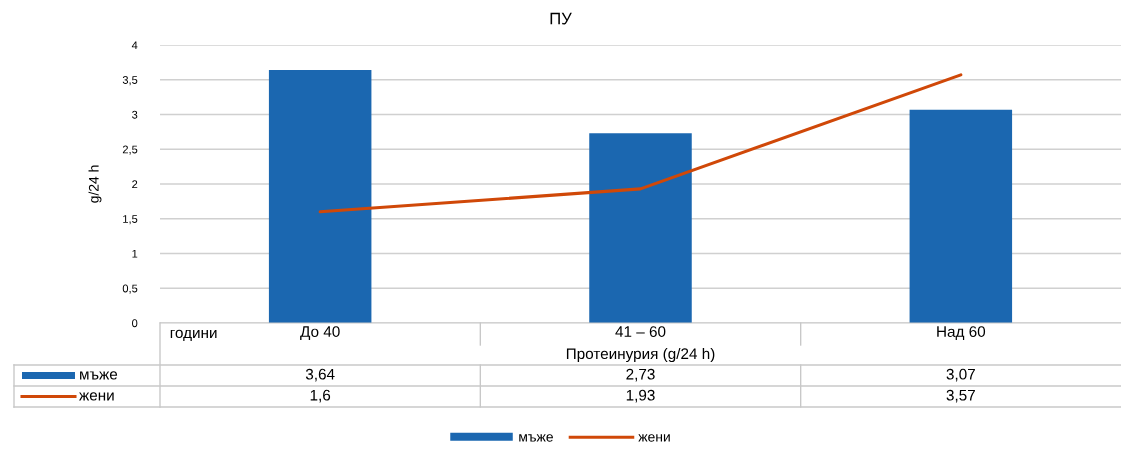  Describe the element at coordinates (193, 335) in the screenshot. I see `text: години` at that location.